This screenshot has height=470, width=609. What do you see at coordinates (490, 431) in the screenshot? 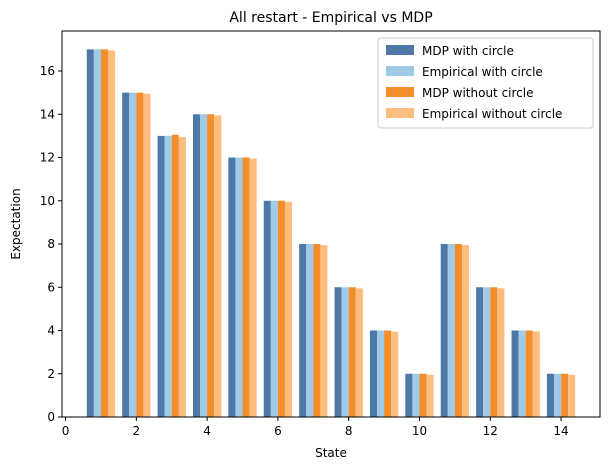
I see `x-tick-label: 12` at bounding box center [490, 431].